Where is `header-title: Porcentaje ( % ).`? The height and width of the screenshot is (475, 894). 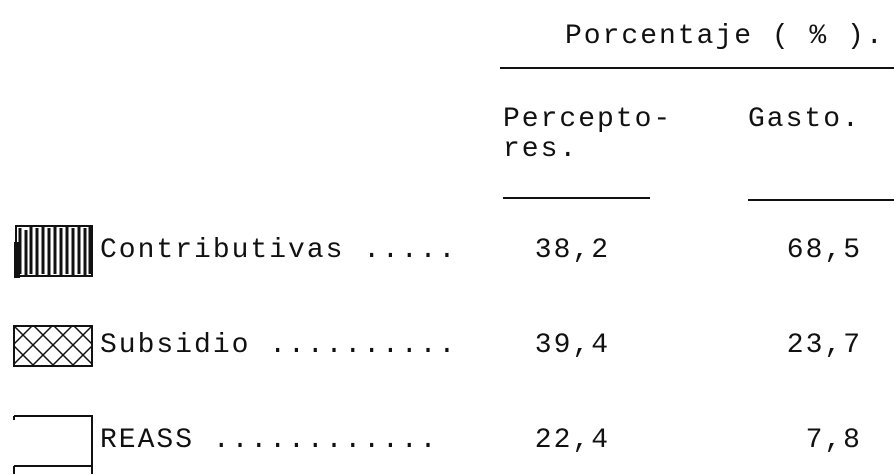
header-title: Porcentaje ( % ). is located at coordinates (725, 36).